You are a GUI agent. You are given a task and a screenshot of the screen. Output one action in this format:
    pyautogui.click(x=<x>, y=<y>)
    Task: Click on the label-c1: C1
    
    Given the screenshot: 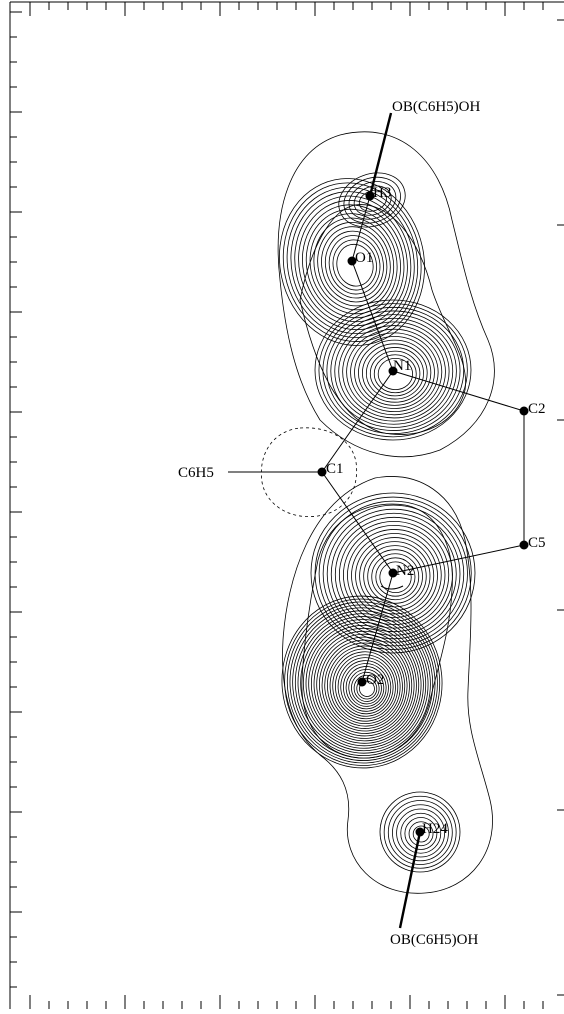 What is the action you would take?
    pyautogui.click(x=335, y=469)
    